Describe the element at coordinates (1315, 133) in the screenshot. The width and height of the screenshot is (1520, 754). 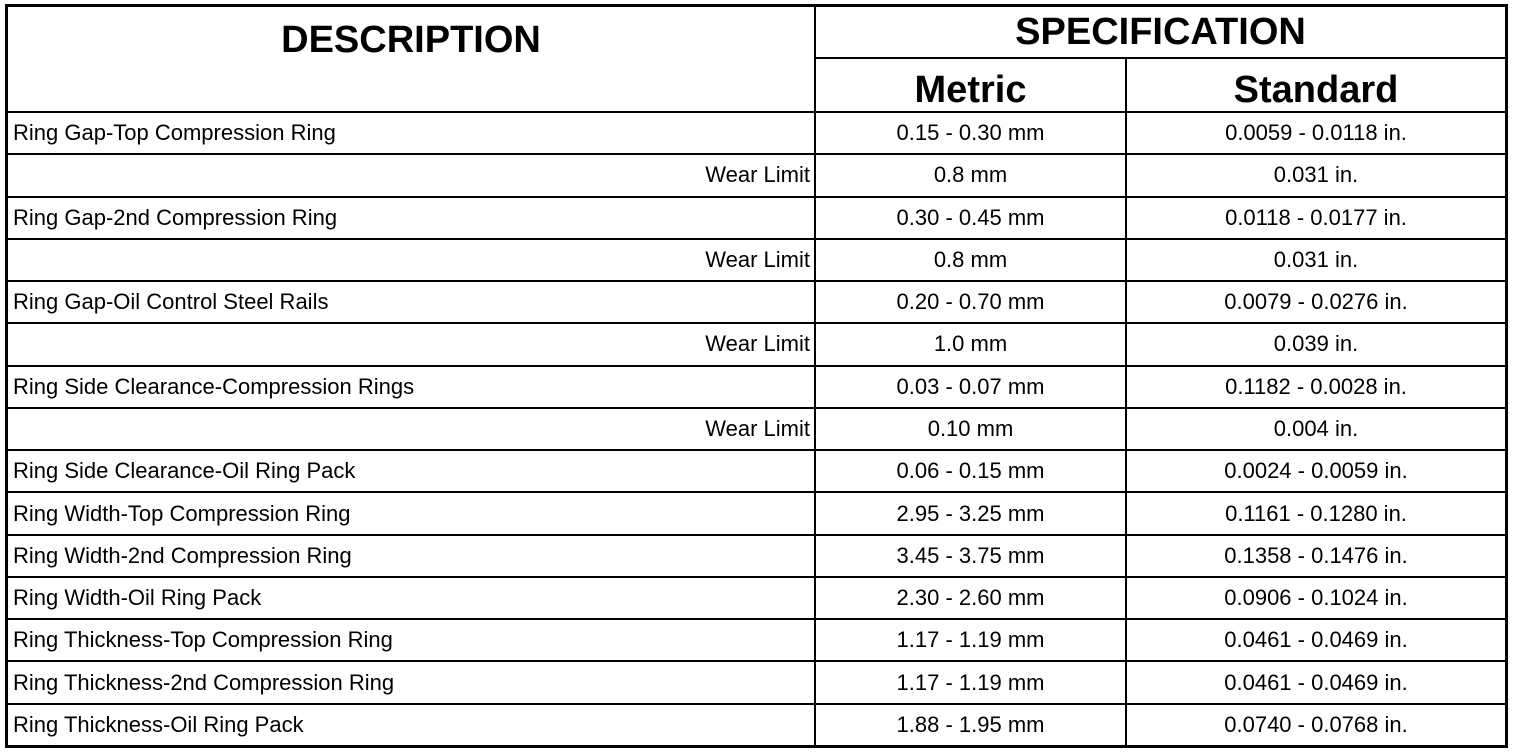
I see `cell-standard: 0.0059 - 0.0118 in.` at that location.